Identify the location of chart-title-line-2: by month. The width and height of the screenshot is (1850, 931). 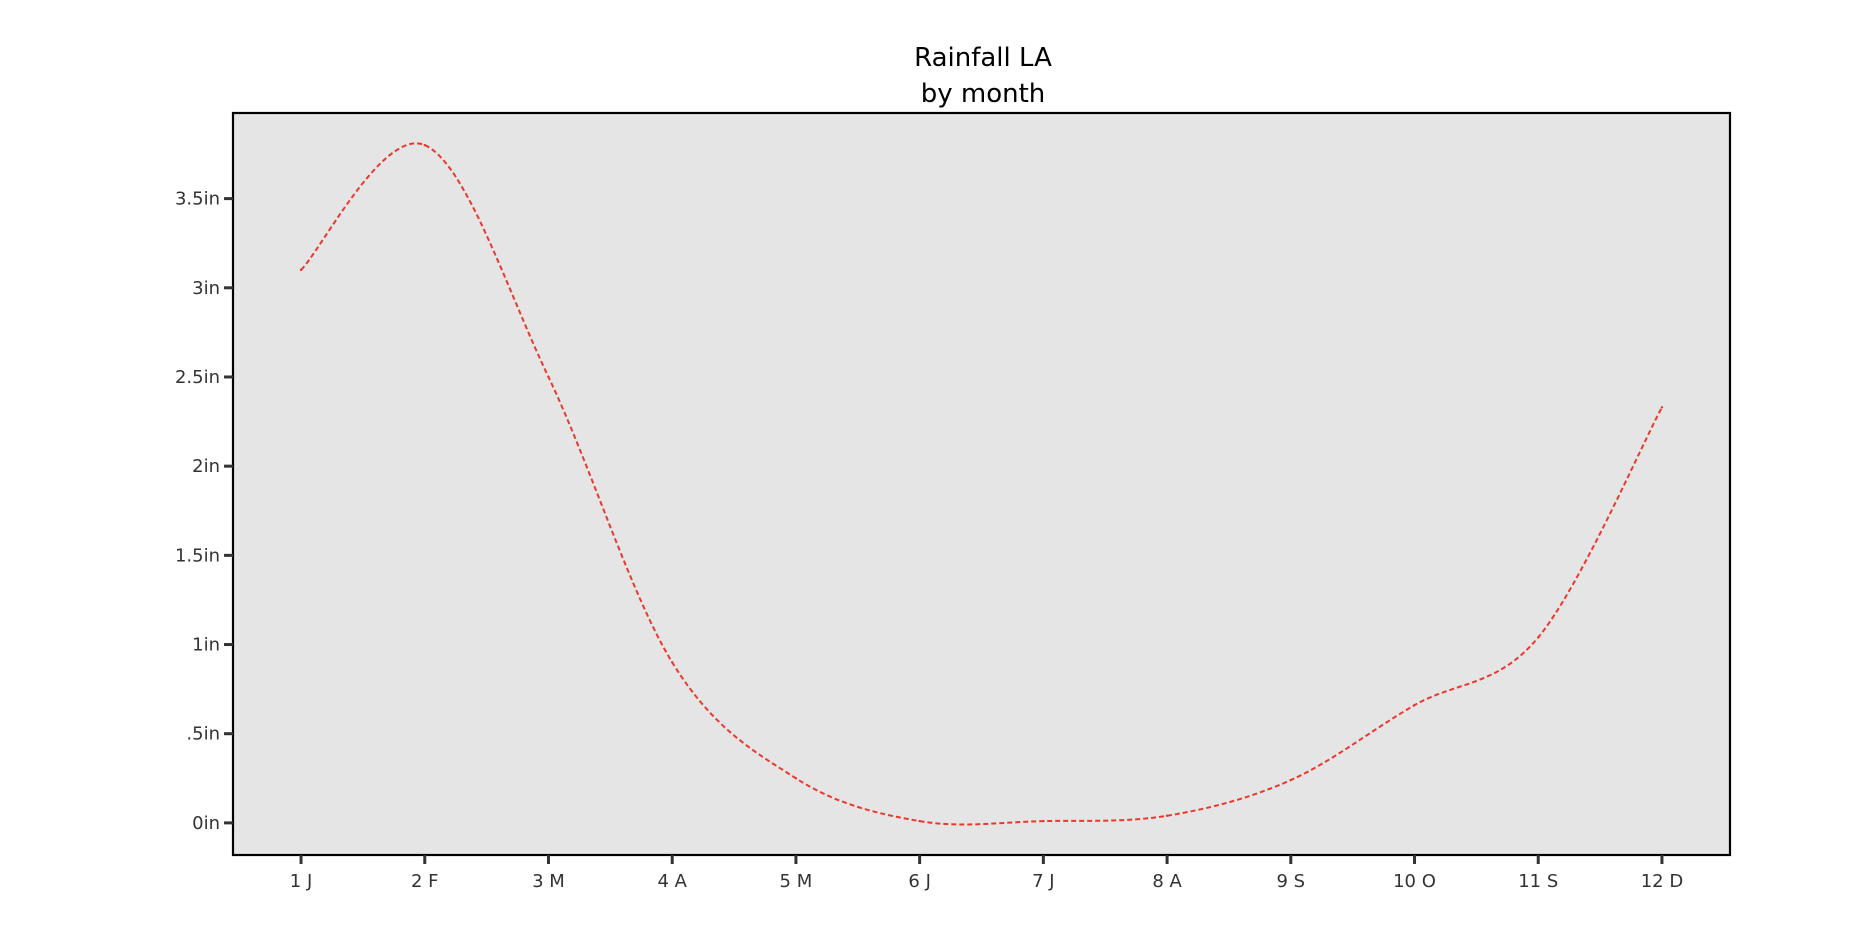
(983, 94).